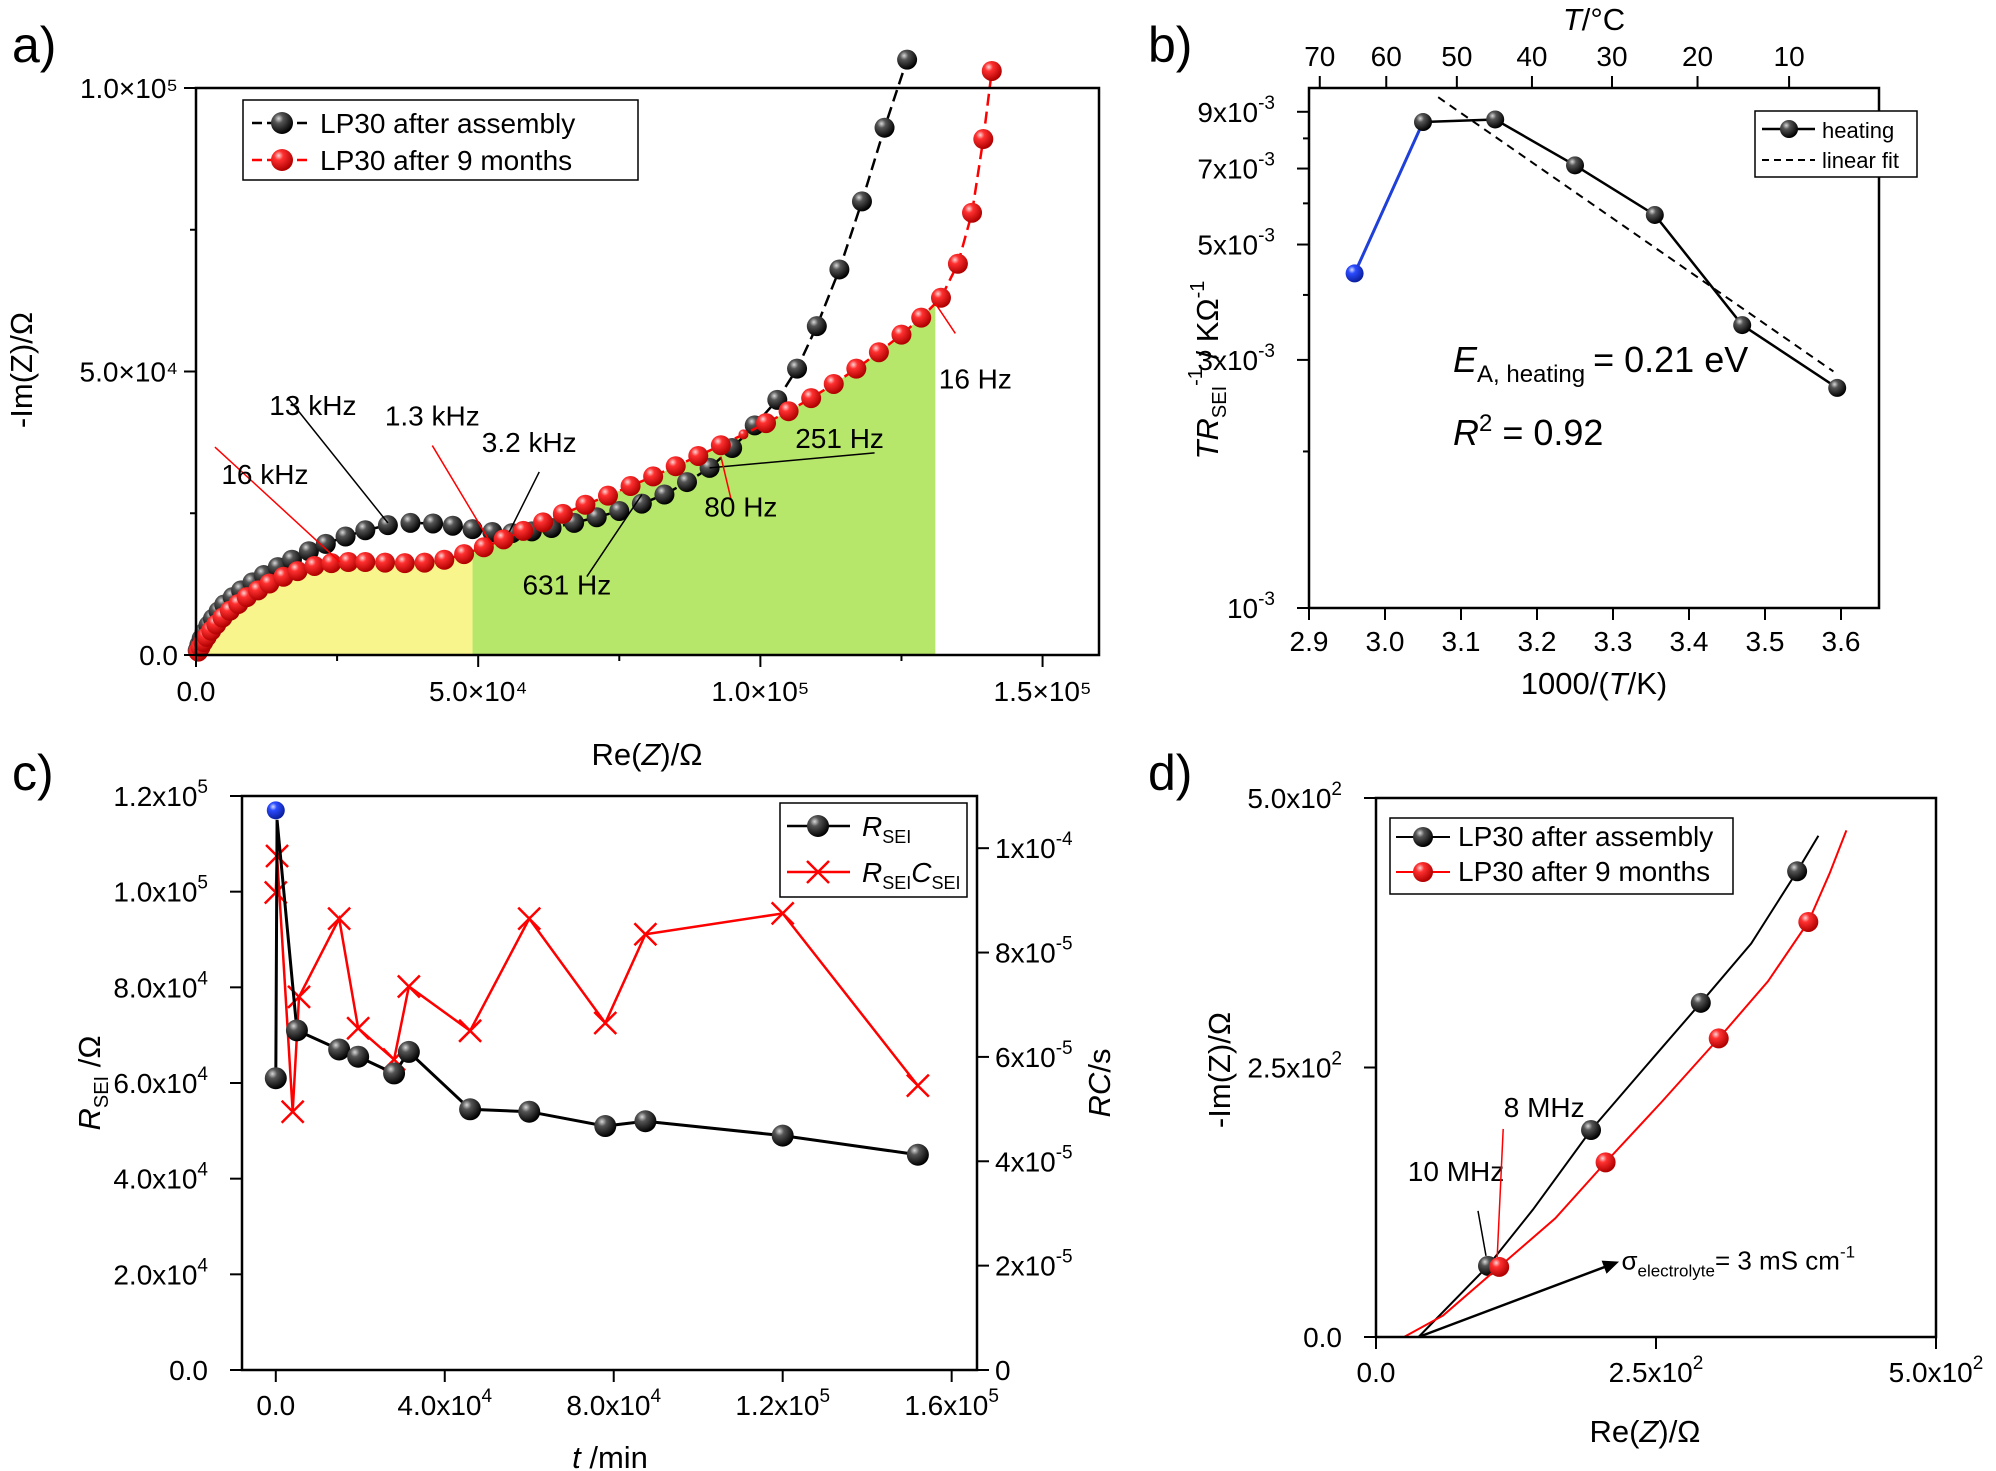 Image resolution: width=1996 pixels, height=1471 pixels. Describe the element at coordinates (432, 416) in the screenshot. I see `annotation-label: 1.3 kHz` at that location.